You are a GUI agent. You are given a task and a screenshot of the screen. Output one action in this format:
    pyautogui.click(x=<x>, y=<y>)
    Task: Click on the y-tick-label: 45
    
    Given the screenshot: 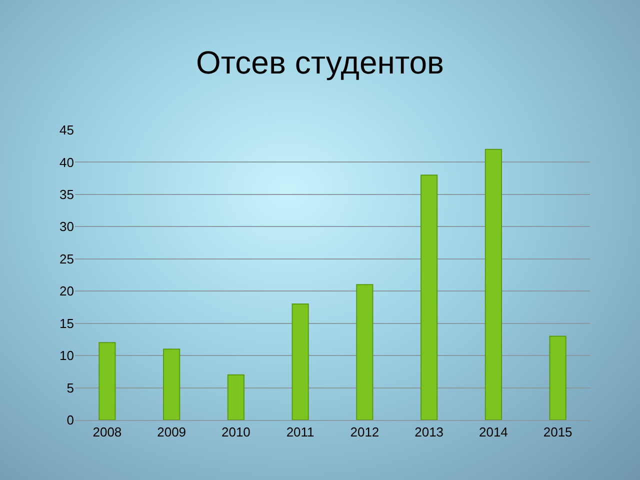 What is the action you would take?
    pyautogui.click(x=67, y=130)
    